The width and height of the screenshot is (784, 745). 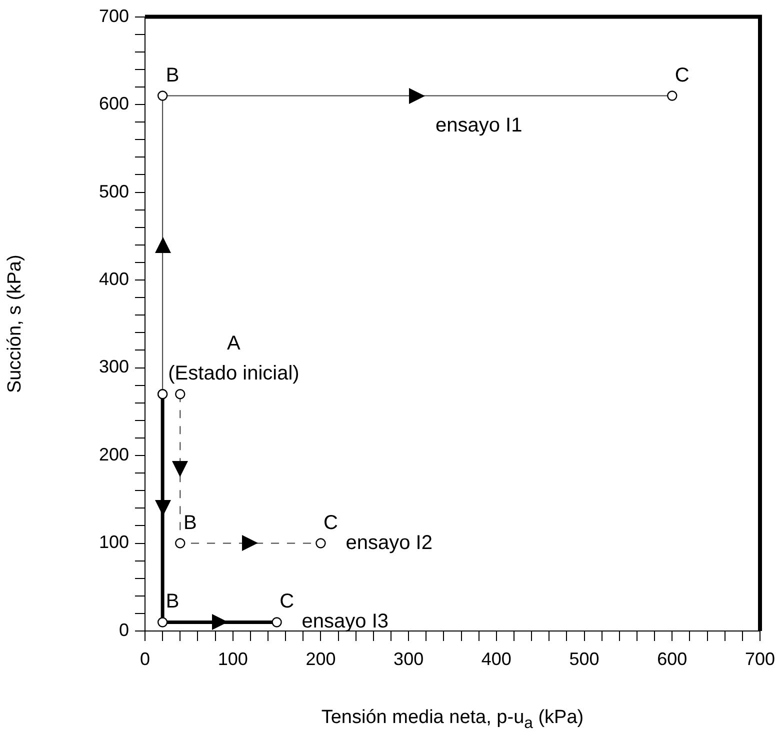 I want to click on y-tick-label: 600, so click(x=113, y=104).